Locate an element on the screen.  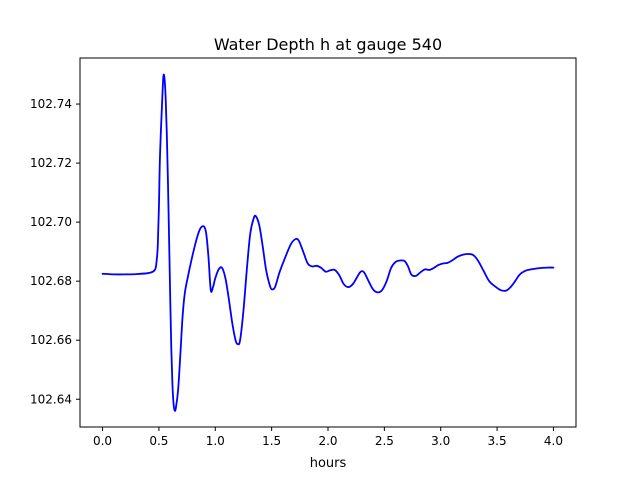
x-axis-label: hours is located at coordinates (328, 463).